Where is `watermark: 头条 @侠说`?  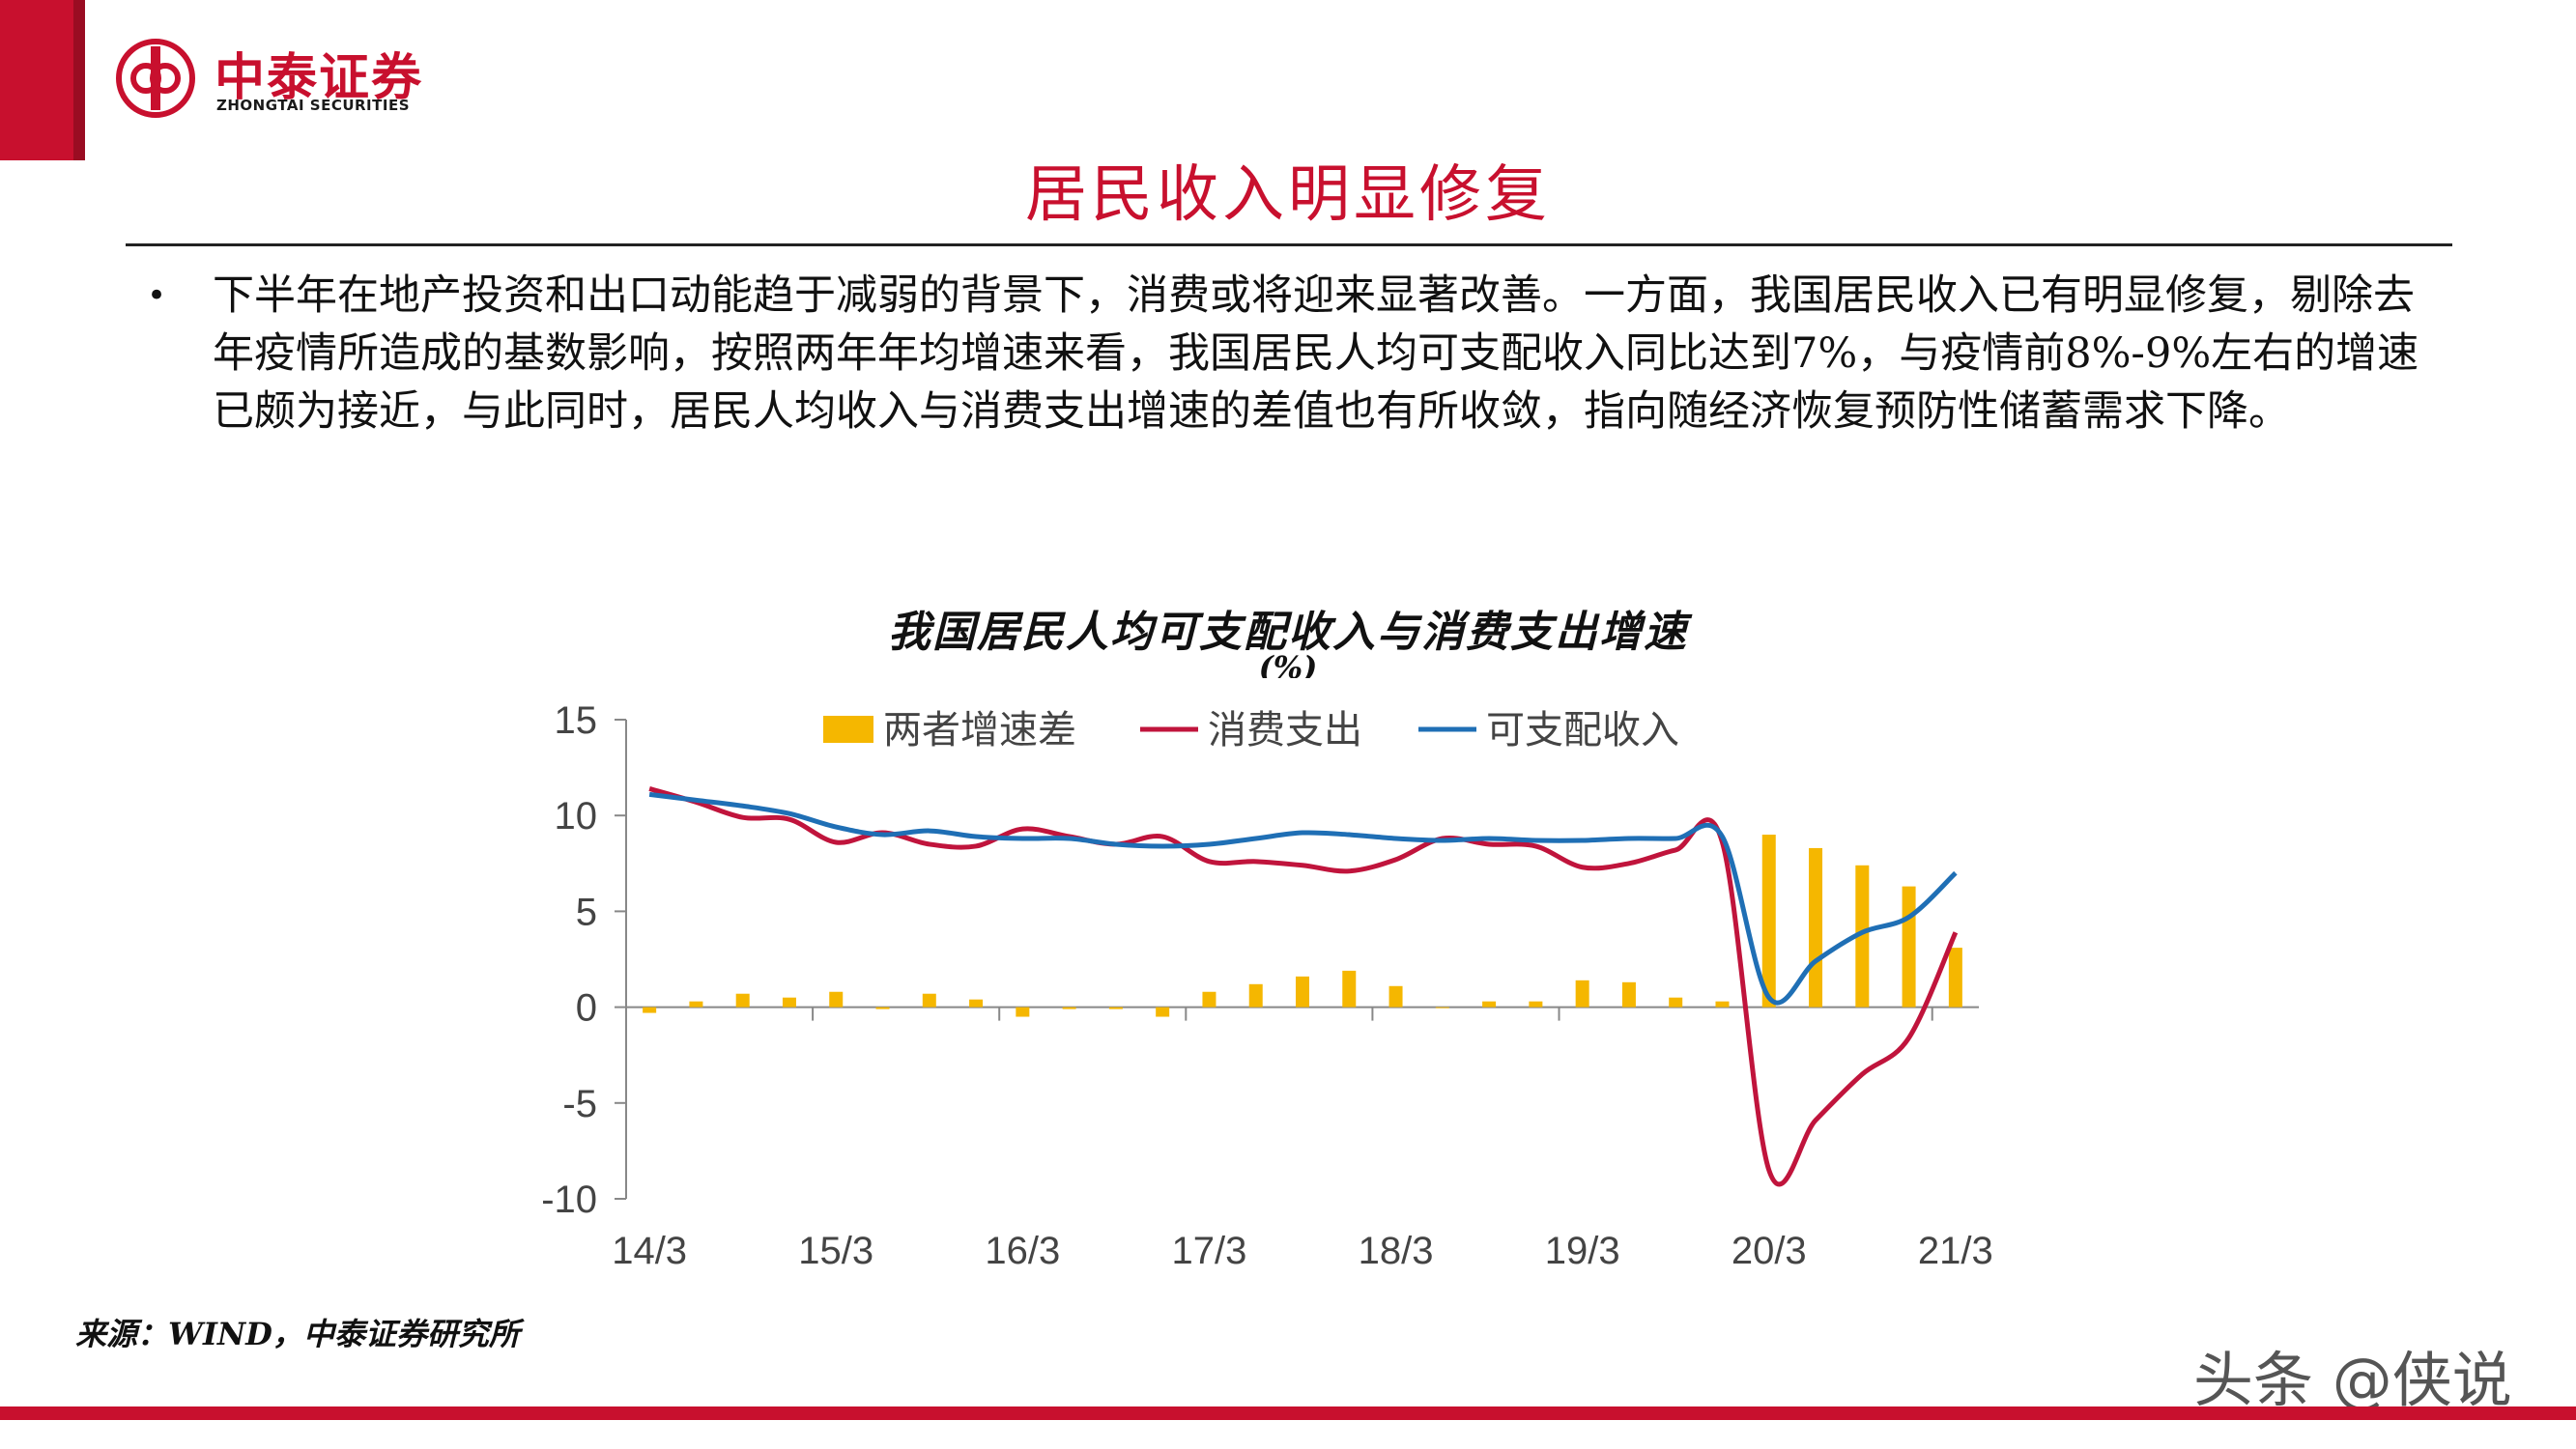
watermark: 头条 @侠说 is located at coordinates (2353, 1380).